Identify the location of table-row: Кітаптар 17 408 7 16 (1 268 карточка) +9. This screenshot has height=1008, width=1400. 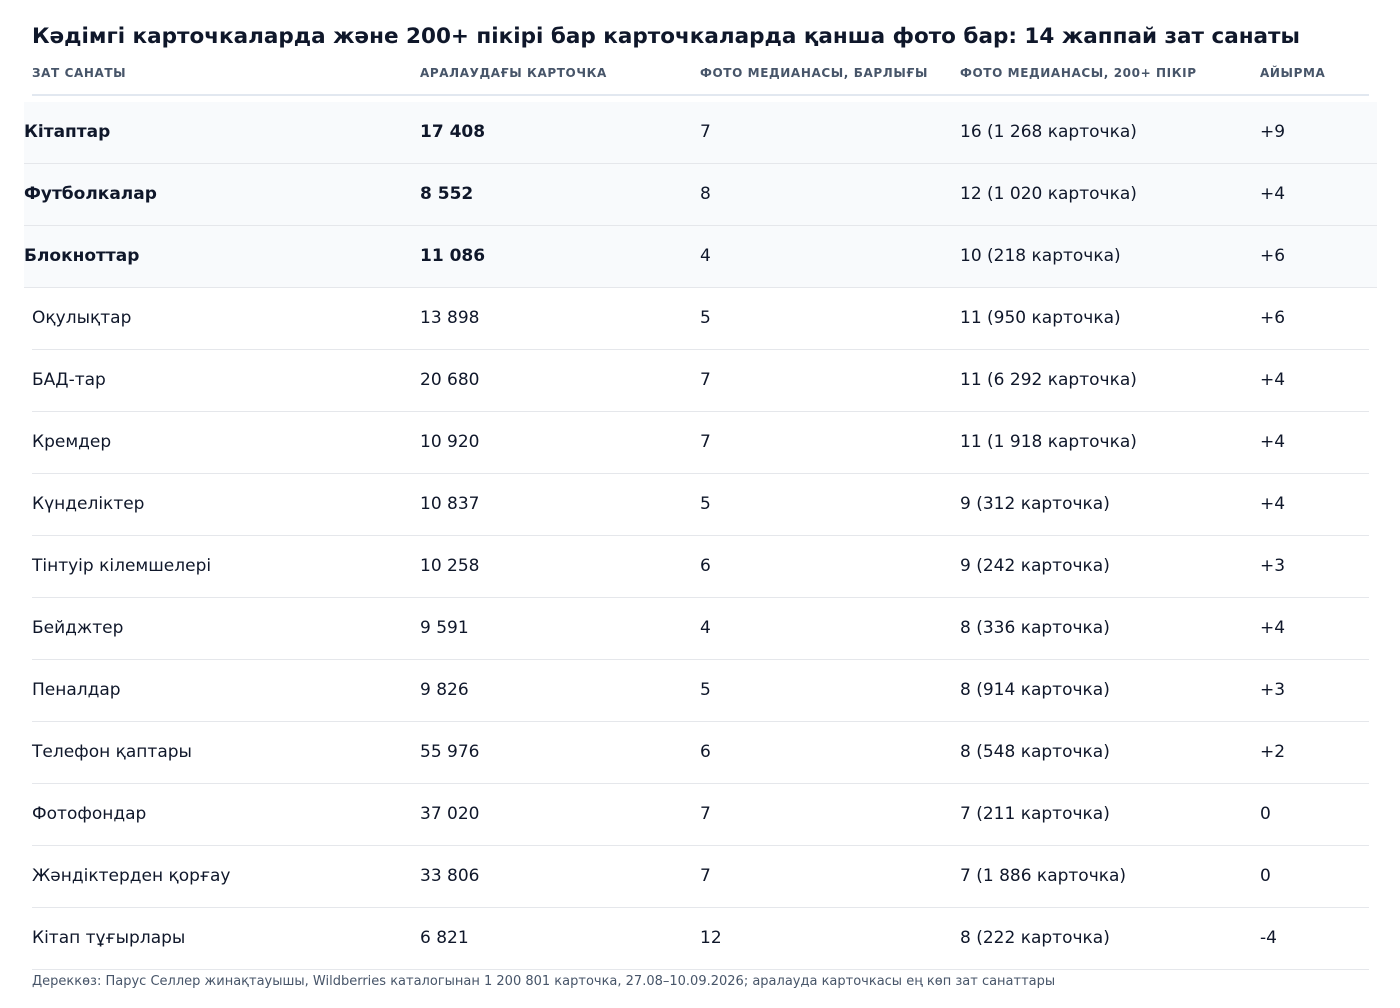
(700, 133).